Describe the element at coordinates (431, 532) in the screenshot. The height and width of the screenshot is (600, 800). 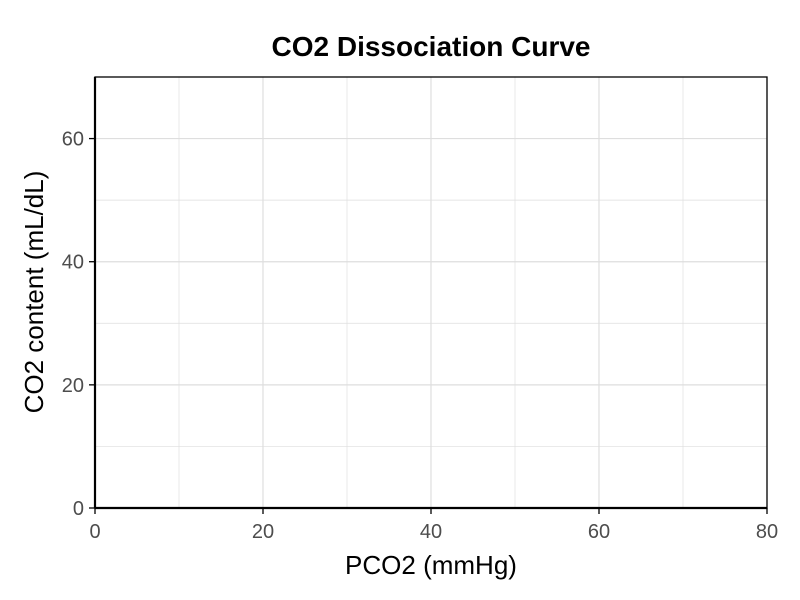
I see `x-tick-label: 40` at that location.